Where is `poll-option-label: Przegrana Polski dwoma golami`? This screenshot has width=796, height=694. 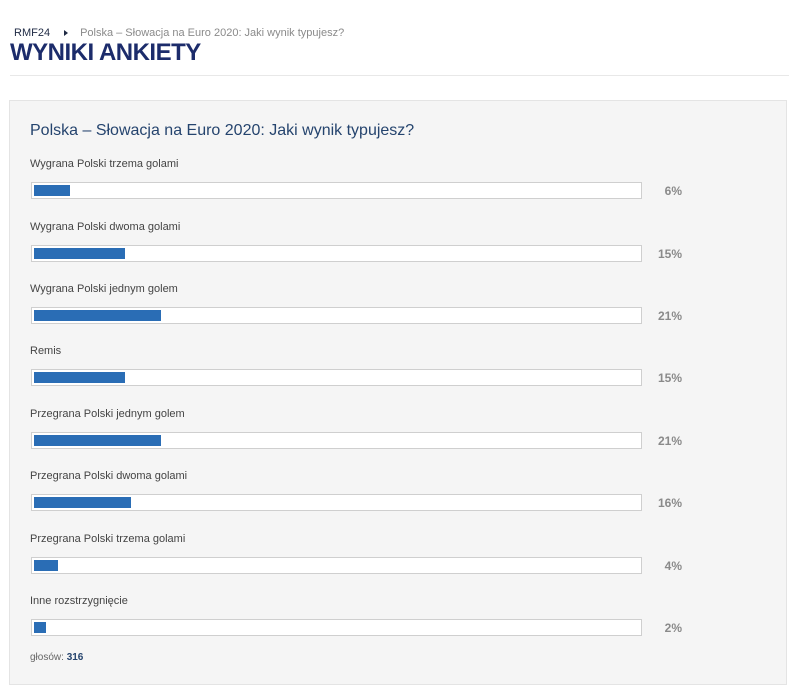 poll-option-label: Przegrana Polski dwoma golami is located at coordinates (109, 476).